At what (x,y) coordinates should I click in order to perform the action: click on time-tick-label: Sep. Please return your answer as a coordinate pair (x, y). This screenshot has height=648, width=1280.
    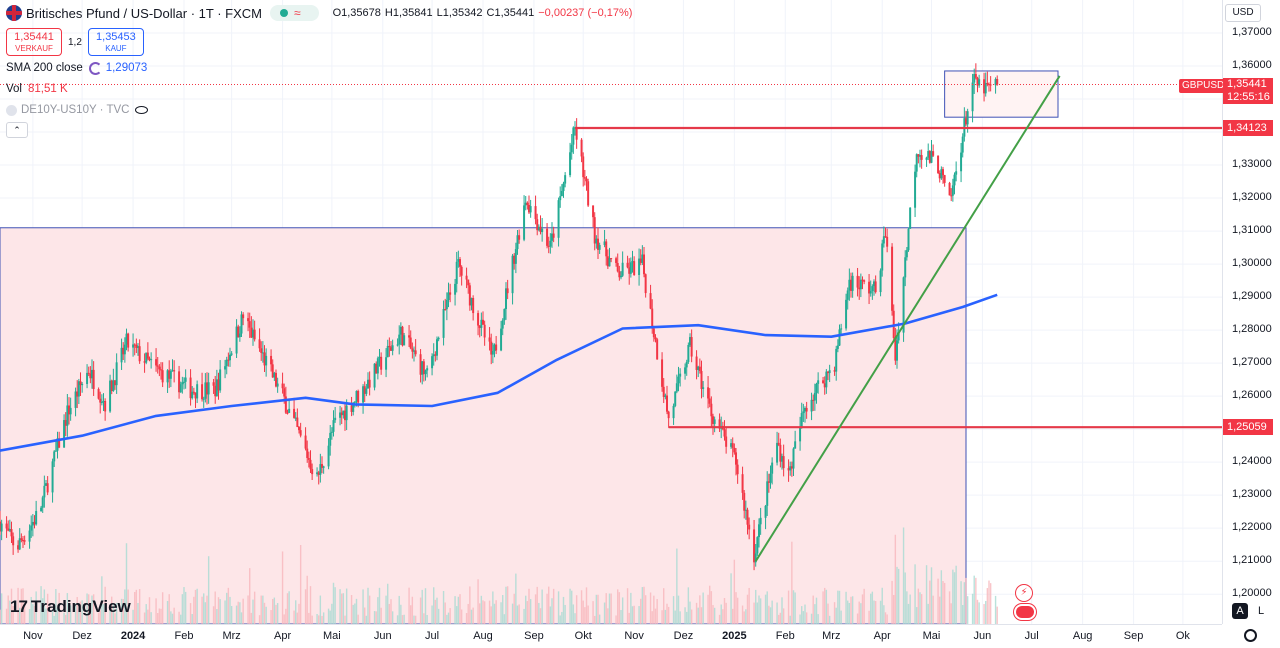
    Looking at the image, I should click on (1133, 636).